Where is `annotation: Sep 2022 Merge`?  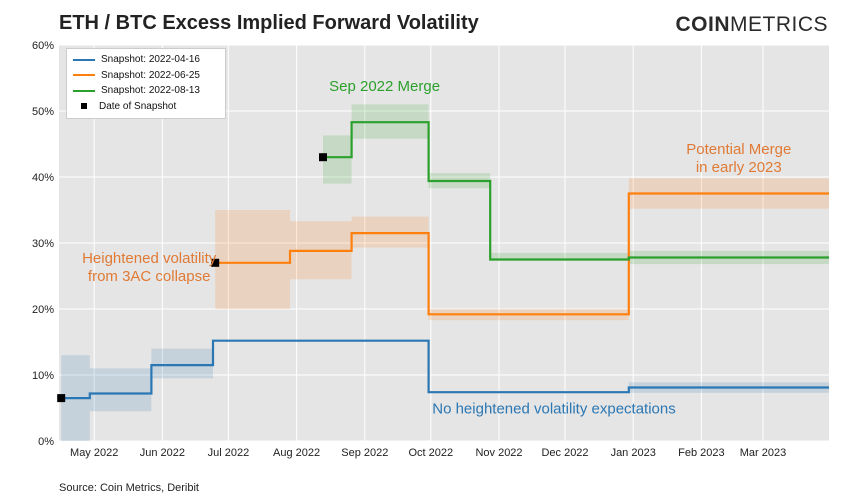 annotation: Sep 2022 Merge is located at coordinates (384, 86).